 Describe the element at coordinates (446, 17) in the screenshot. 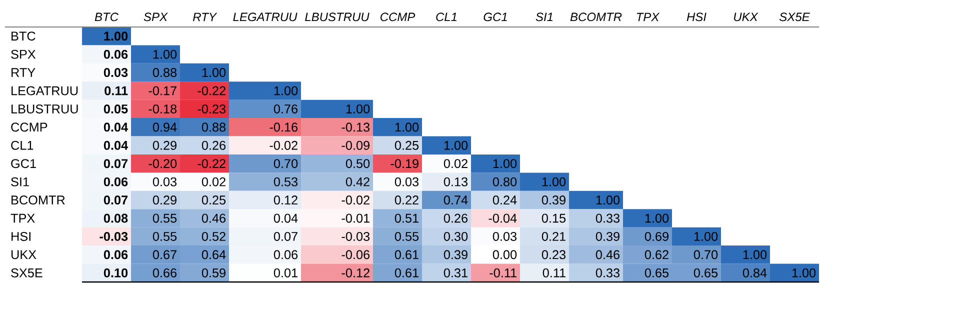

I see `x-tick-label: CL1` at that location.